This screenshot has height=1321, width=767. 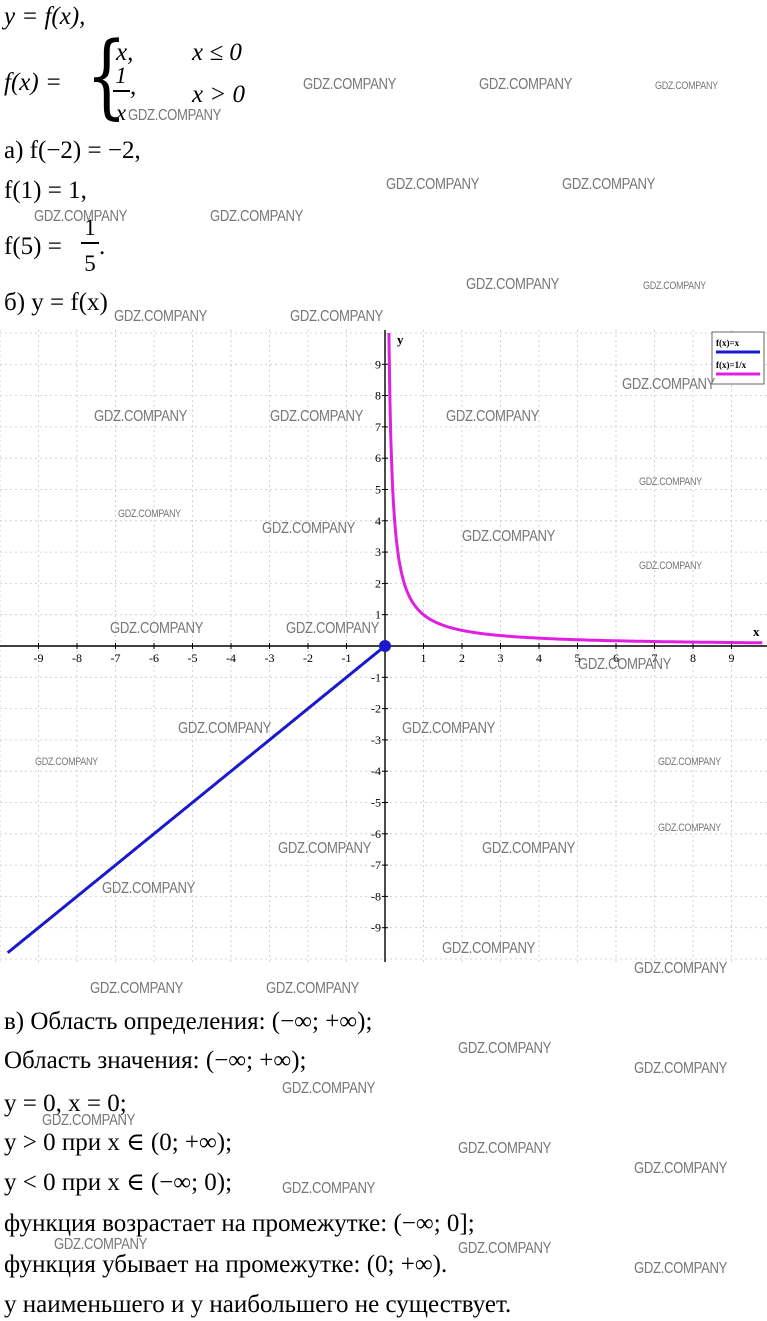 I want to click on y-tick-label: -4, so click(x=376, y=771).